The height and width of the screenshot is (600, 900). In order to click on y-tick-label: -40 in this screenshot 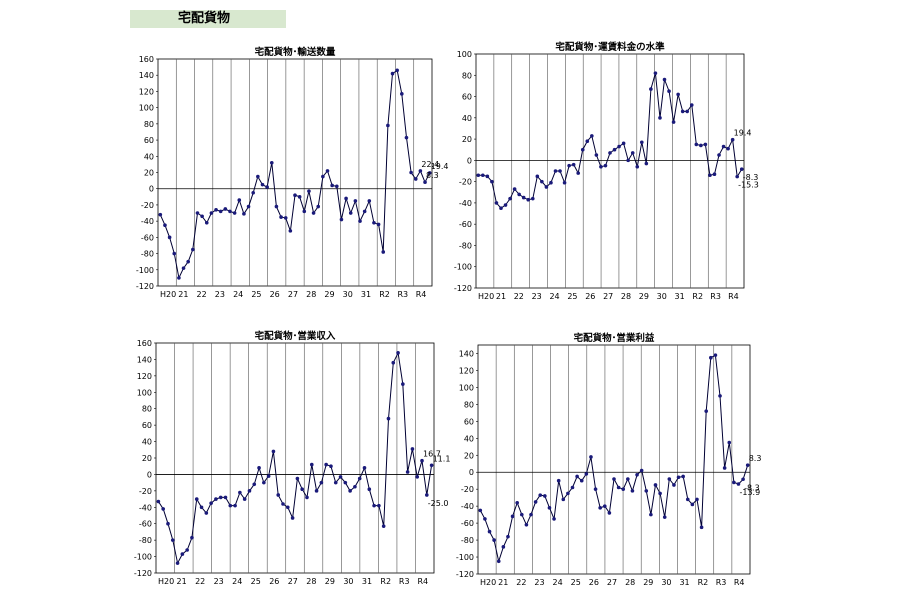, I will do `click(465, 203)`.